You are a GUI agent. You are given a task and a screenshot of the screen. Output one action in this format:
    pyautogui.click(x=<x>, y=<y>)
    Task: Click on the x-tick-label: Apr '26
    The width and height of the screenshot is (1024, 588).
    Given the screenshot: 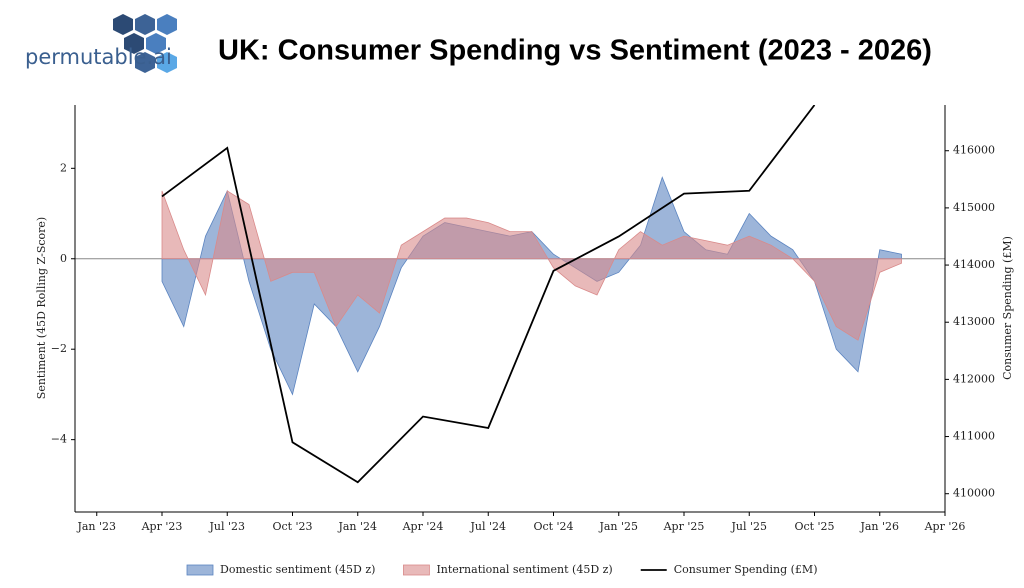 What is the action you would take?
    pyautogui.click(x=945, y=526)
    